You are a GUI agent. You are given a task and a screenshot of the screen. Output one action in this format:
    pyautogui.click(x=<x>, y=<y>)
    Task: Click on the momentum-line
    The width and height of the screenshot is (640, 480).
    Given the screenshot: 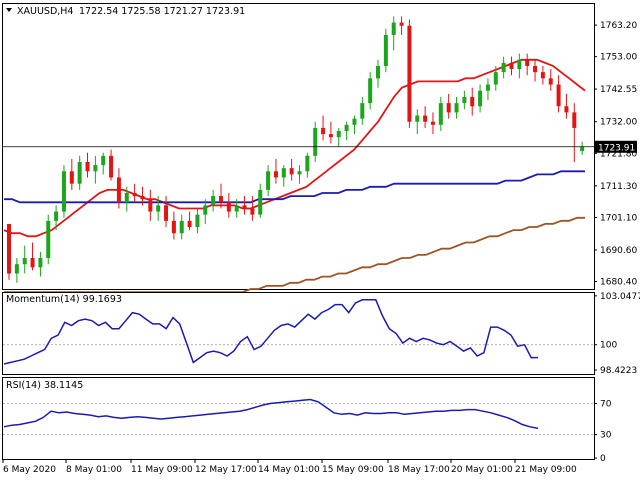 What is the action you would take?
    pyautogui.click(x=270, y=332)
    